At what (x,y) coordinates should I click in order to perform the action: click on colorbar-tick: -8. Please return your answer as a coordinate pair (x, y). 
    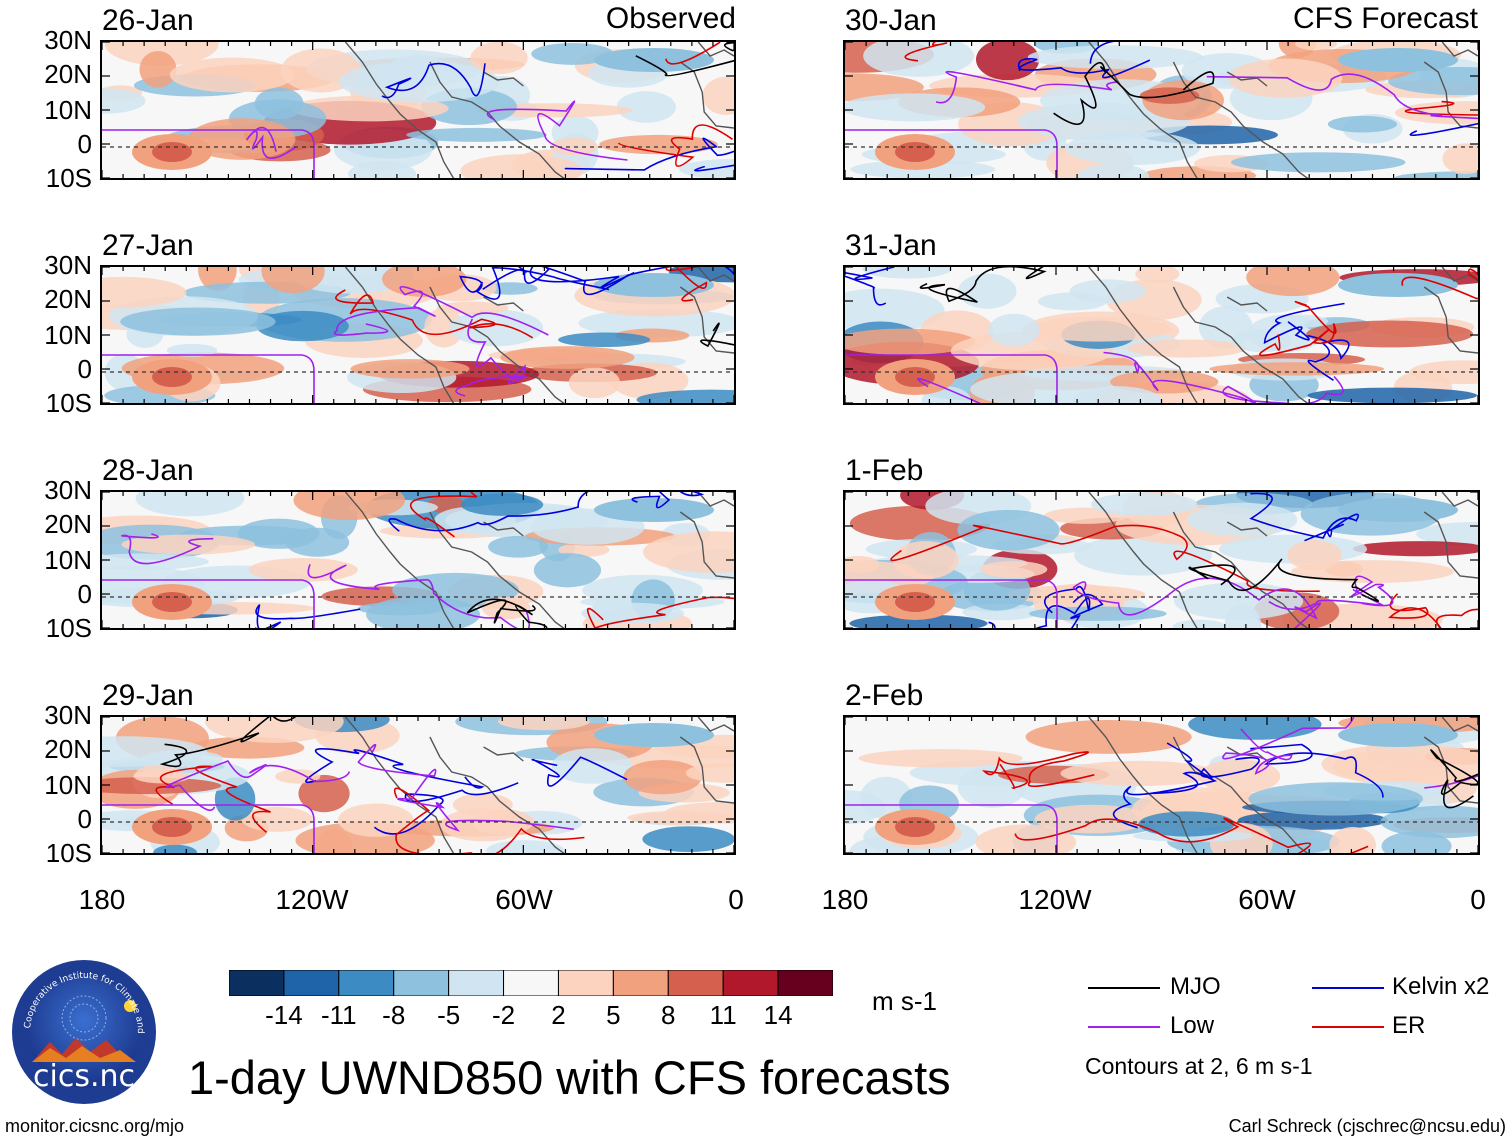
    Looking at the image, I should click on (394, 1015).